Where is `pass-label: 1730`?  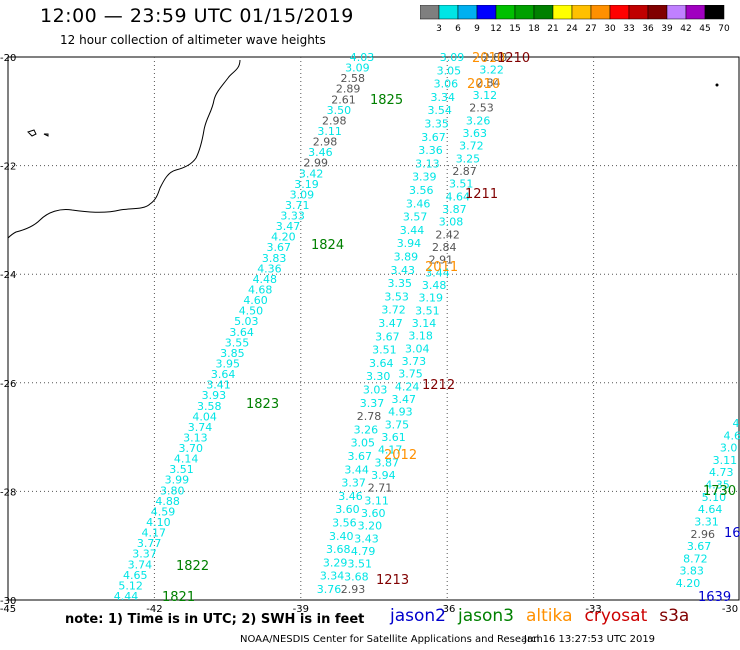
pass-label: 1730 is located at coordinates (719, 491).